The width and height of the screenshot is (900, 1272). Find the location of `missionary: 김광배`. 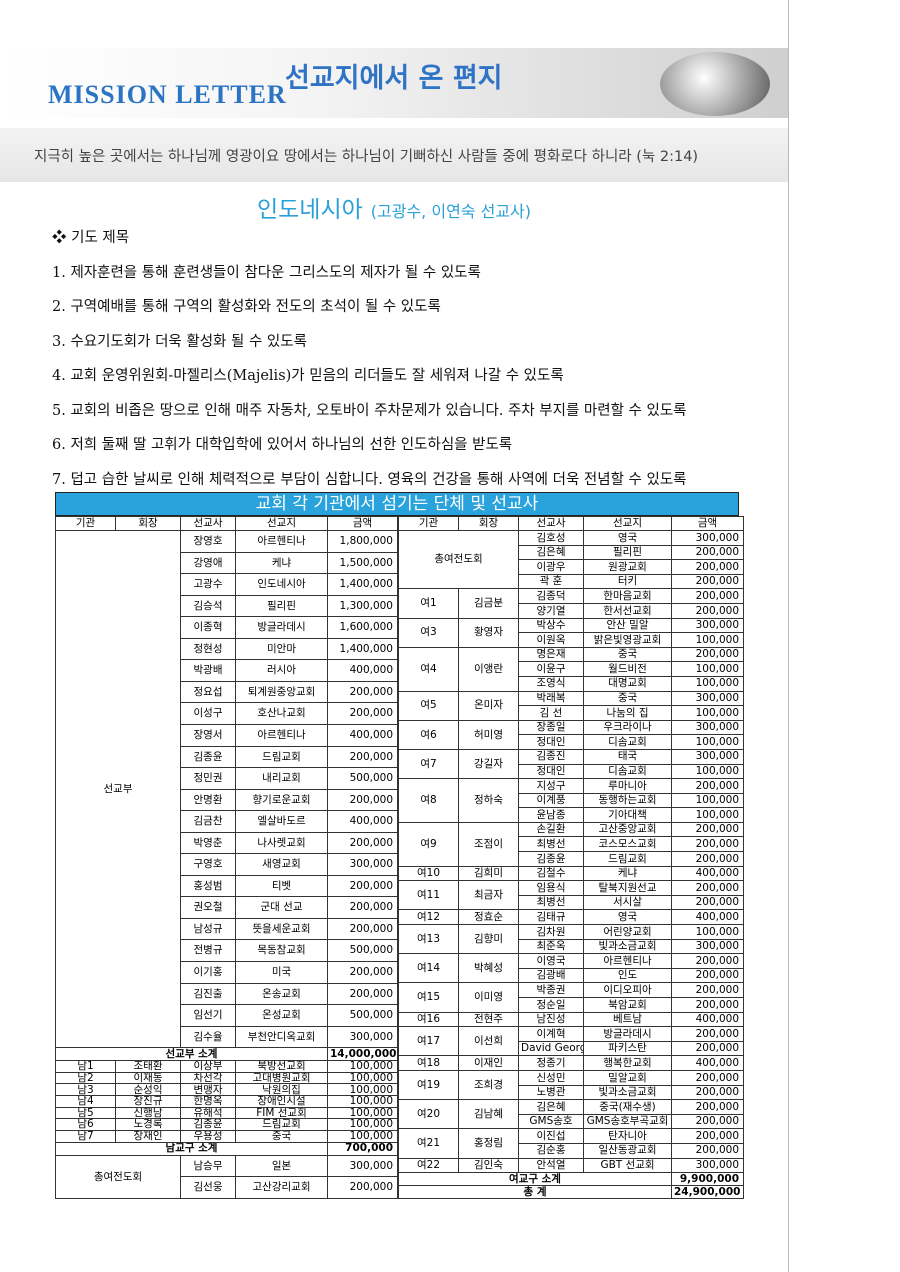

missionary: 김광배 is located at coordinates (551, 975).